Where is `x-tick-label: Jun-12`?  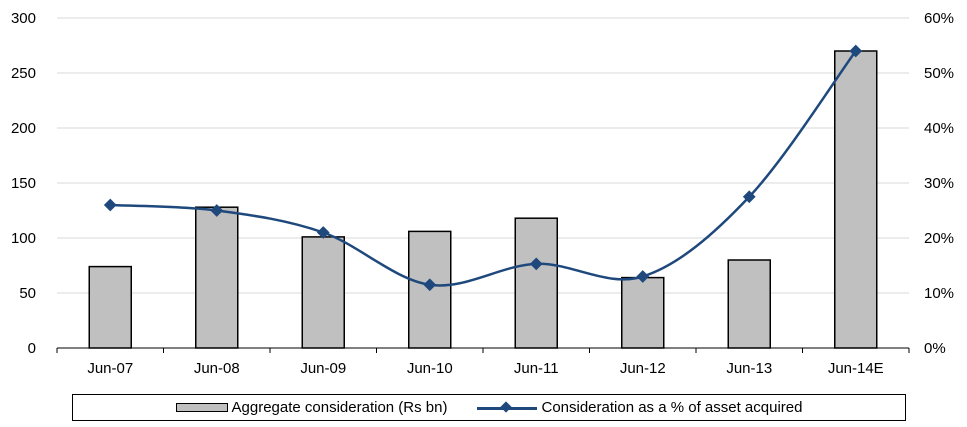
x-tick-label: Jun-12 is located at coordinates (643, 368).